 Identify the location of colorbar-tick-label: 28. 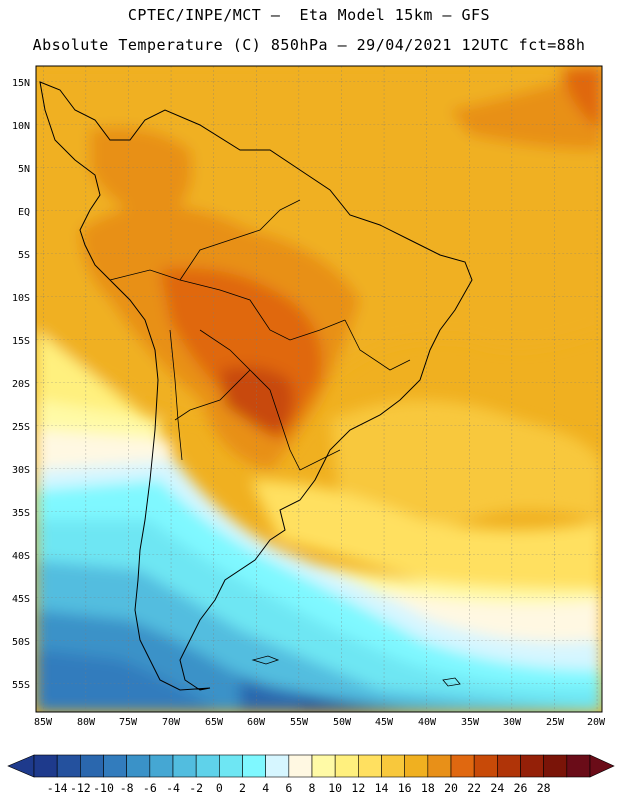
(544, 788).